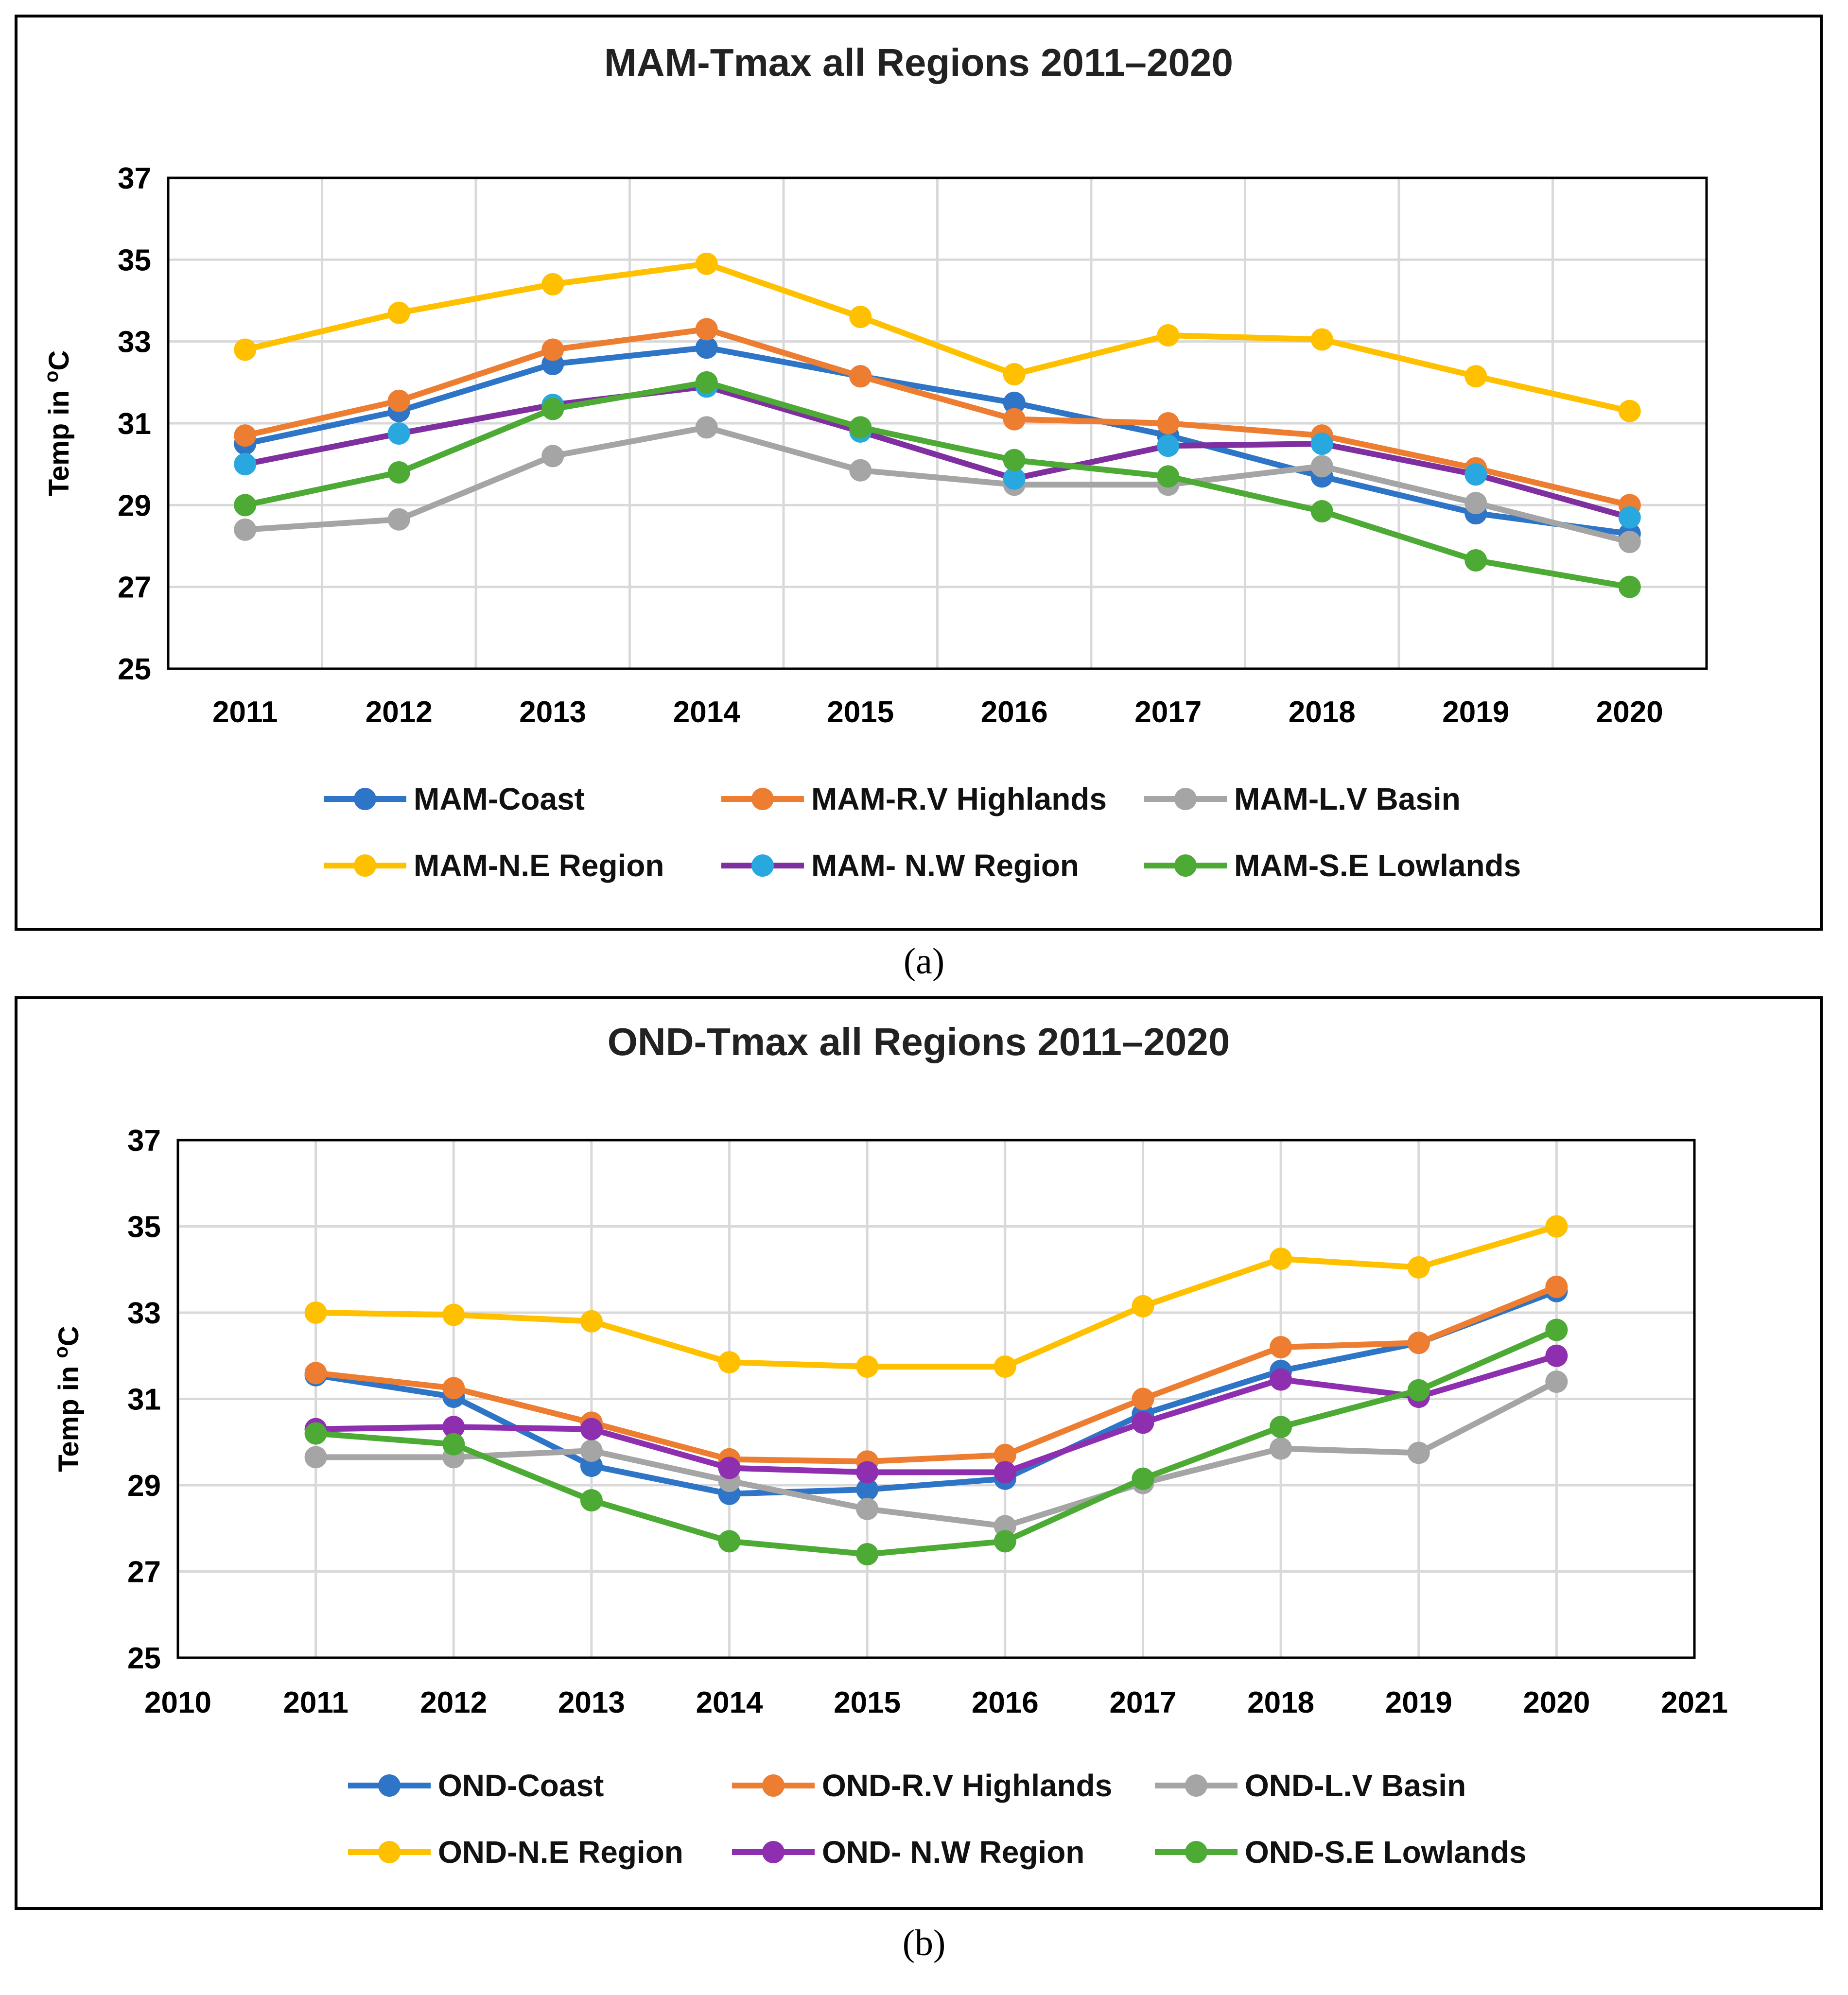  Describe the element at coordinates (1377, 865) in the screenshot. I see `mam-legend-label-5: MAM-S.E Lowlands` at that location.